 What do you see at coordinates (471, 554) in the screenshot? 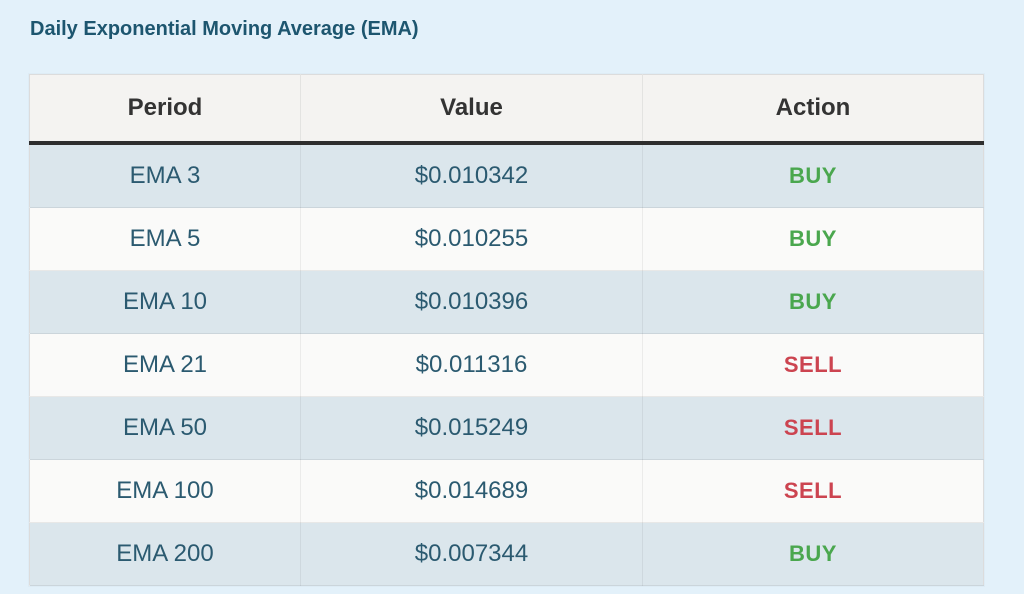
I see `value-cell: $0.007344` at bounding box center [471, 554].